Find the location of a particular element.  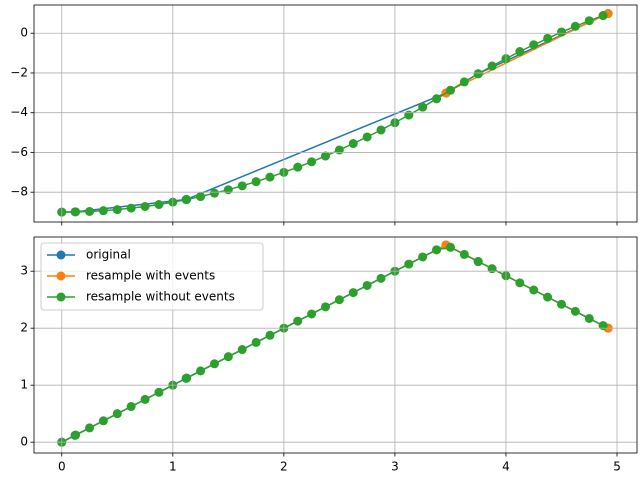

y-tick-label: −6 is located at coordinates (19, 152).